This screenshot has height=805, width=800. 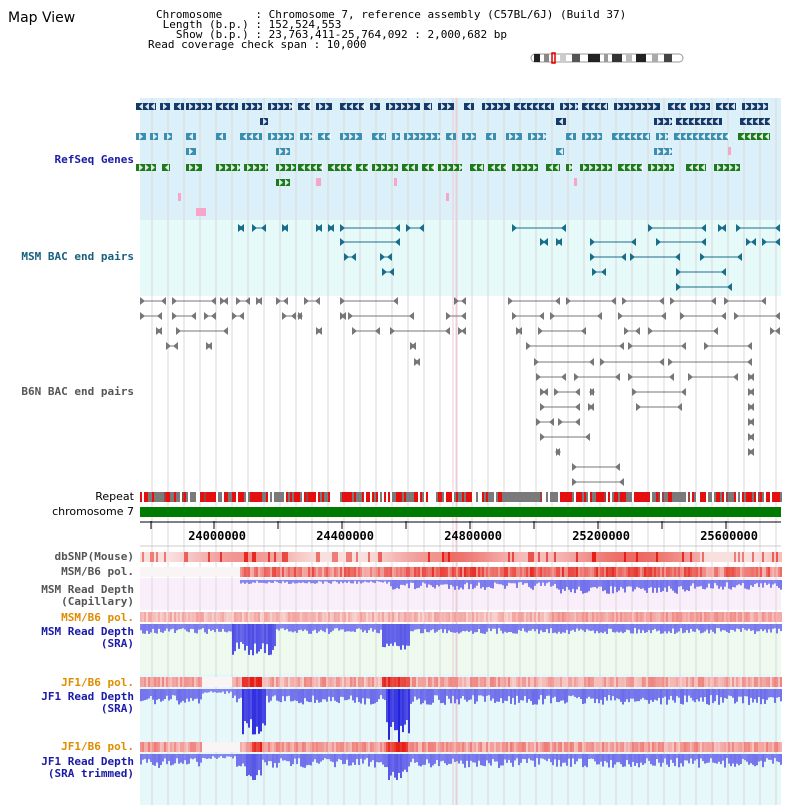 What do you see at coordinates (221, 167) in the screenshot?
I see `refseq-gene-green-strand-arrow` at bounding box center [221, 167].